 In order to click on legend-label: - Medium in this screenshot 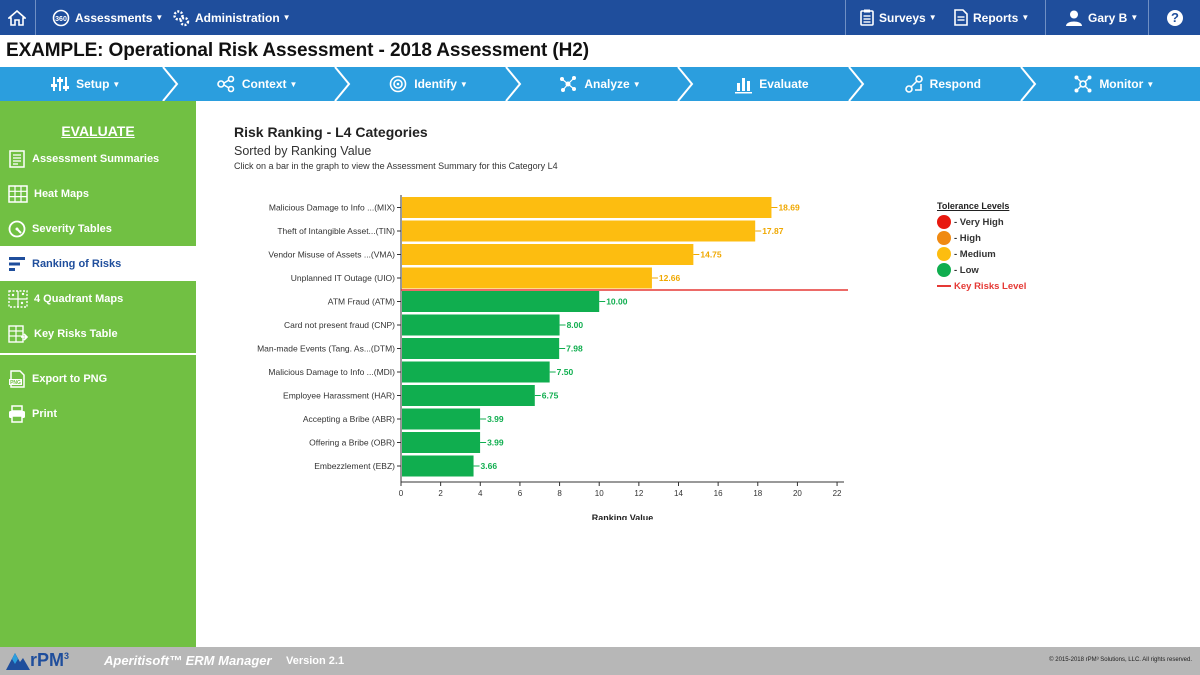, I will do `click(975, 254)`.